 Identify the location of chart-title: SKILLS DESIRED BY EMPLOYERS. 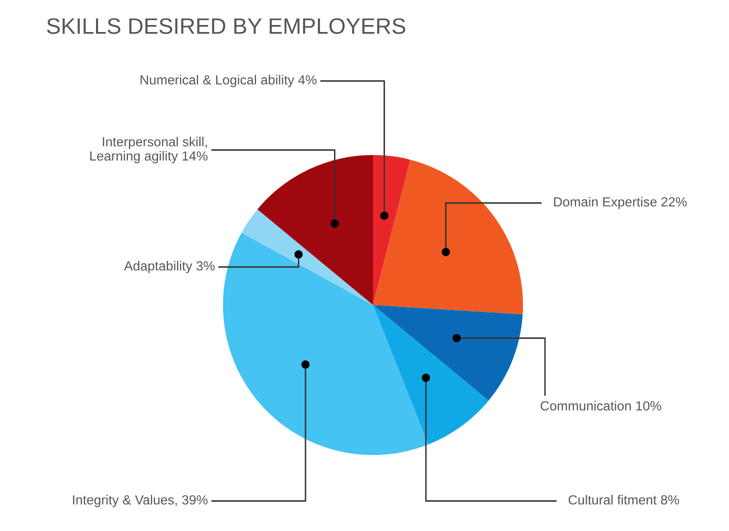
(226, 26).